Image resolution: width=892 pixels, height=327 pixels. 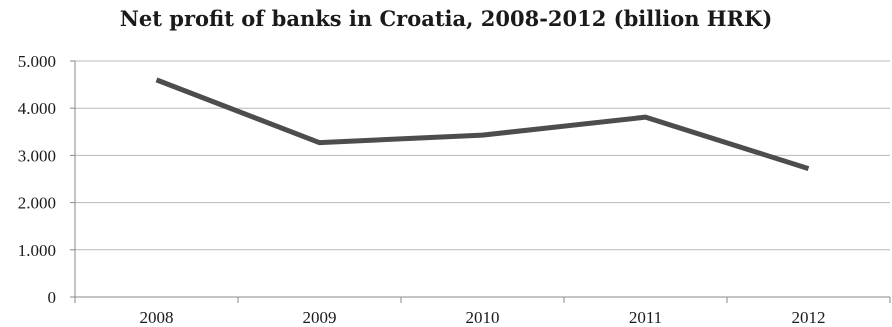 What do you see at coordinates (320, 317) in the screenshot?
I see `x-tick-label: 2009` at bounding box center [320, 317].